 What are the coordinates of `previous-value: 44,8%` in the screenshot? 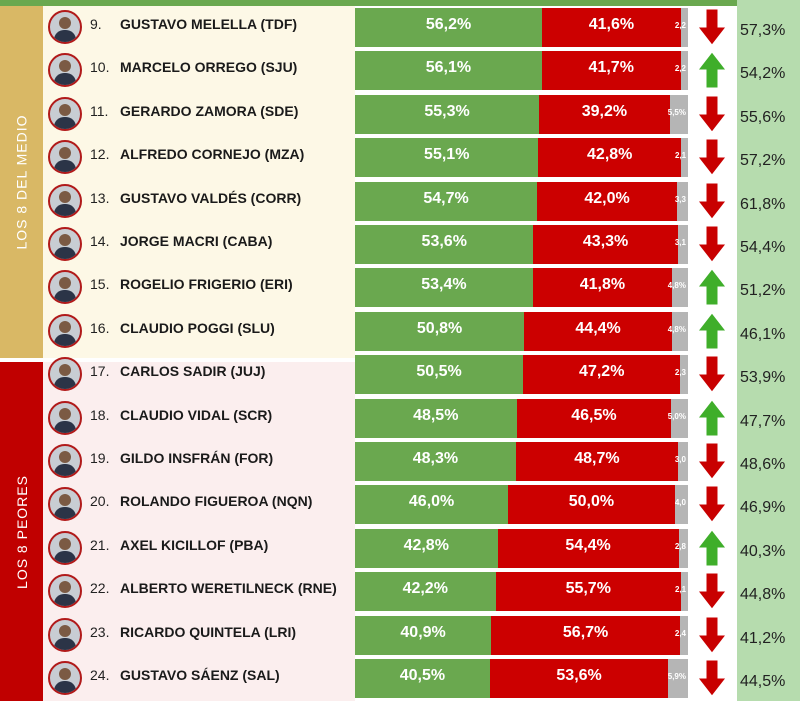 It's located at (763, 595).